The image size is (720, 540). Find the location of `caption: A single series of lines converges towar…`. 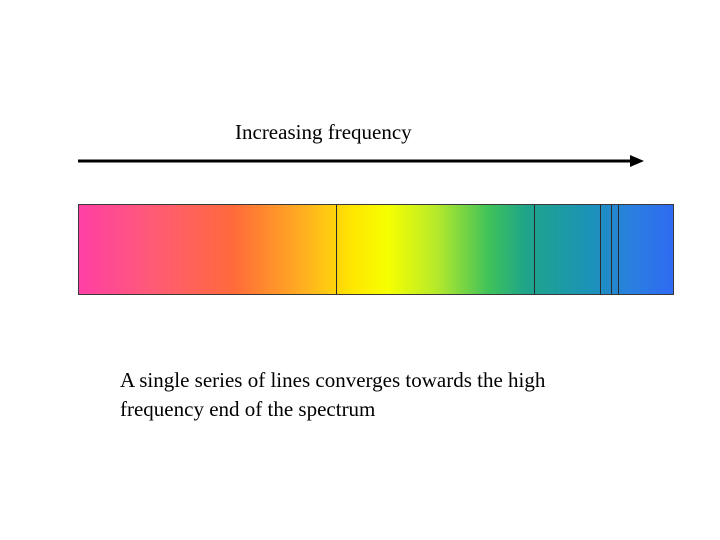

caption: A single series of lines converges towar… is located at coordinates (390, 395).